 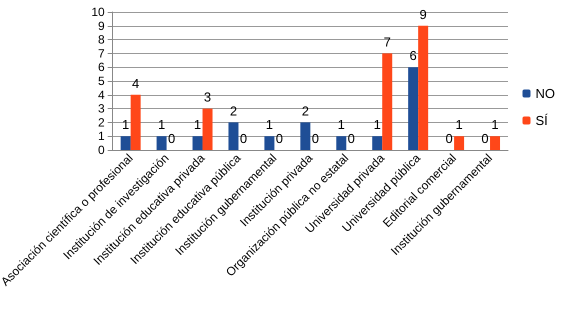 I want to click on y-tick-label: 9, so click(x=101, y=25).